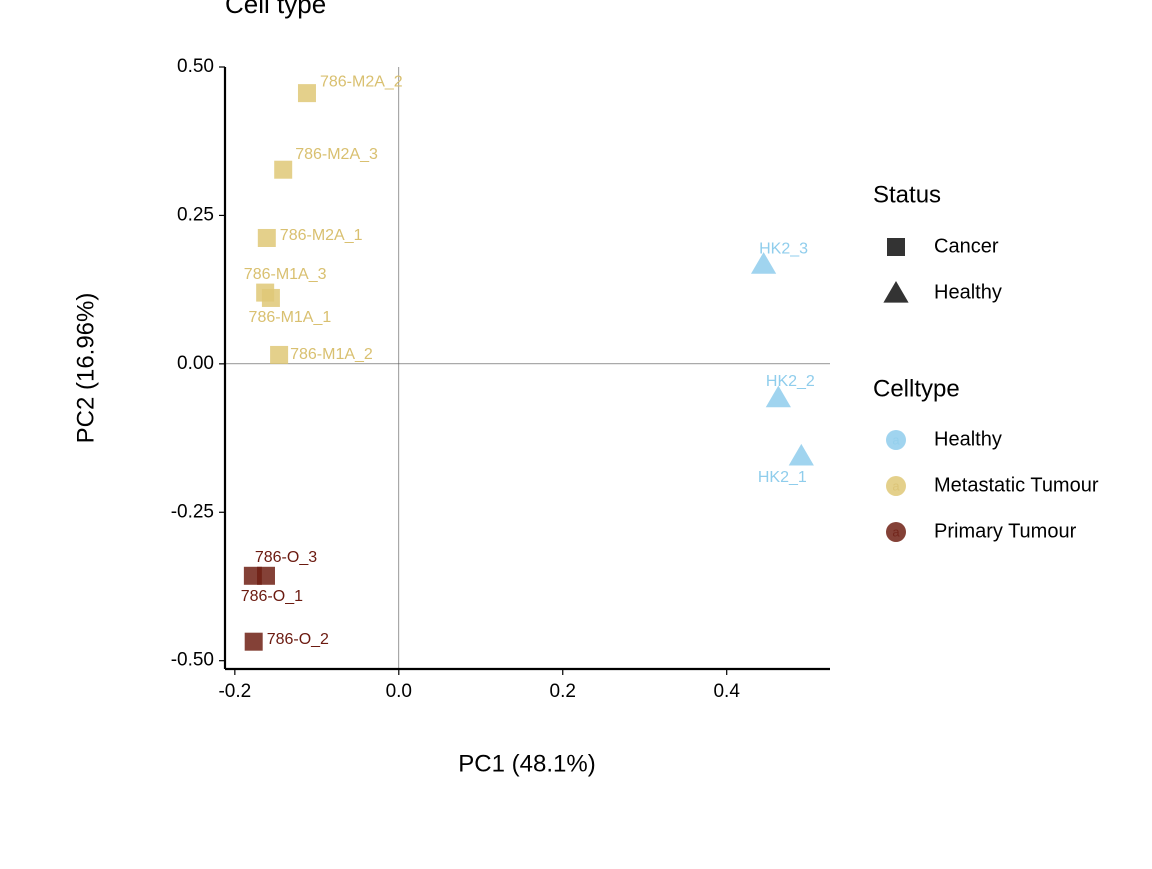 The width and height of the screenshot is (1152, 869). What do you see at coordinates (272, 596) in the screenshot?
I see `point-label: 786-O_1` at bounding box center [272, 596].